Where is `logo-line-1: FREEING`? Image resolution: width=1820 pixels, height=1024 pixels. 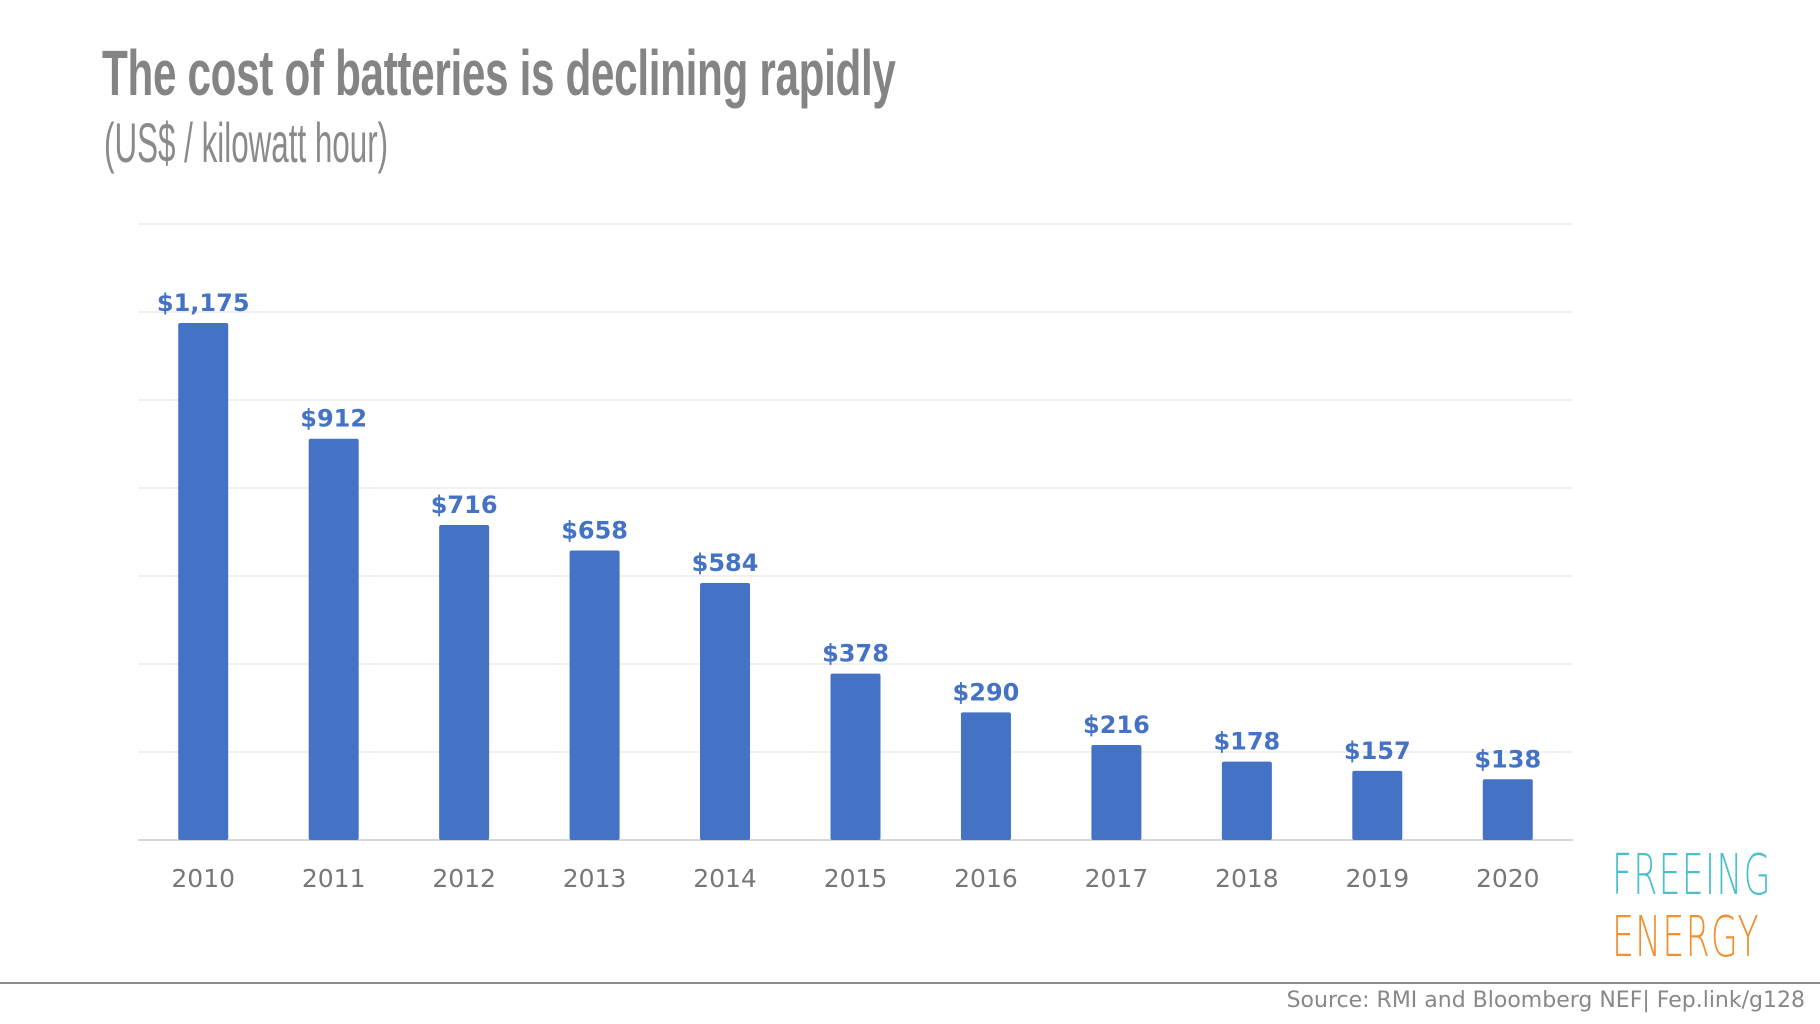
logo-line-1: FREEING is located at coordinates (1692, 875).